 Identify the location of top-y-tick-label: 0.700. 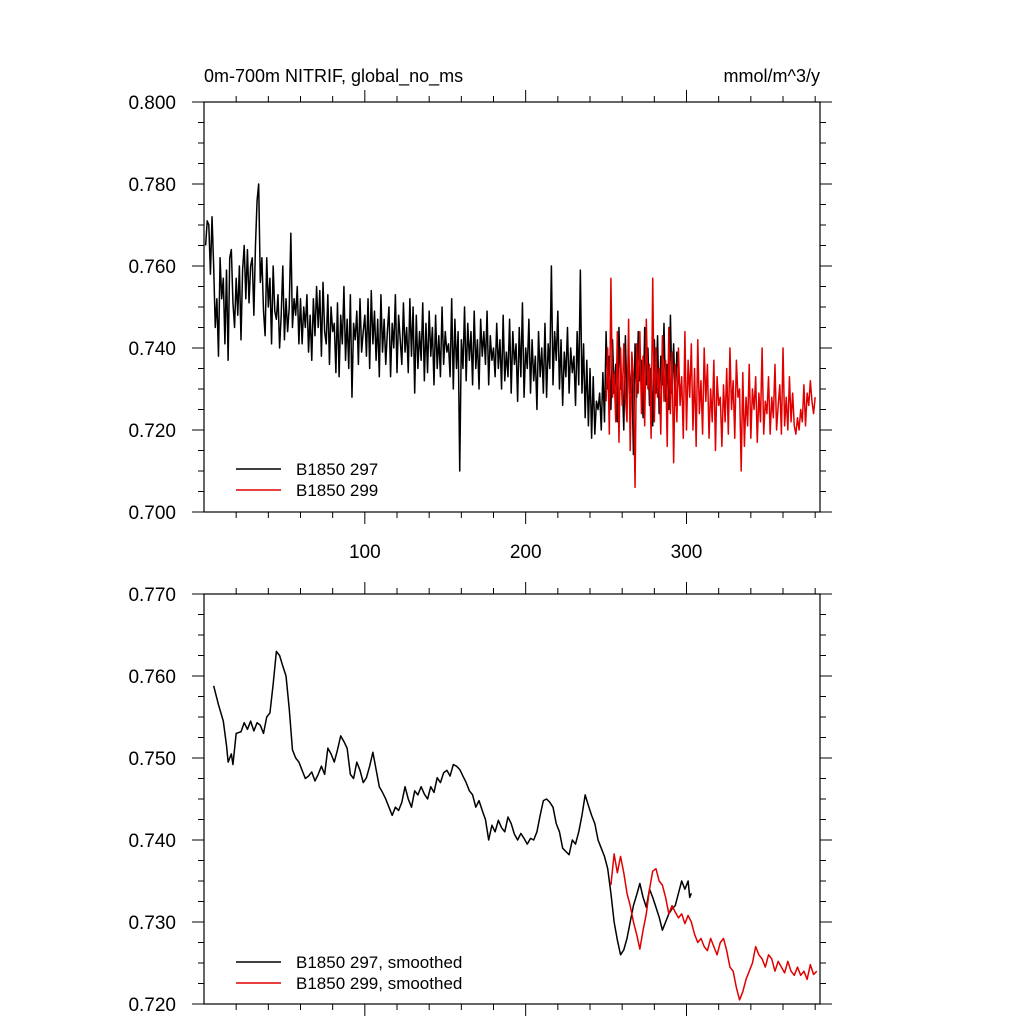
(152, 513).